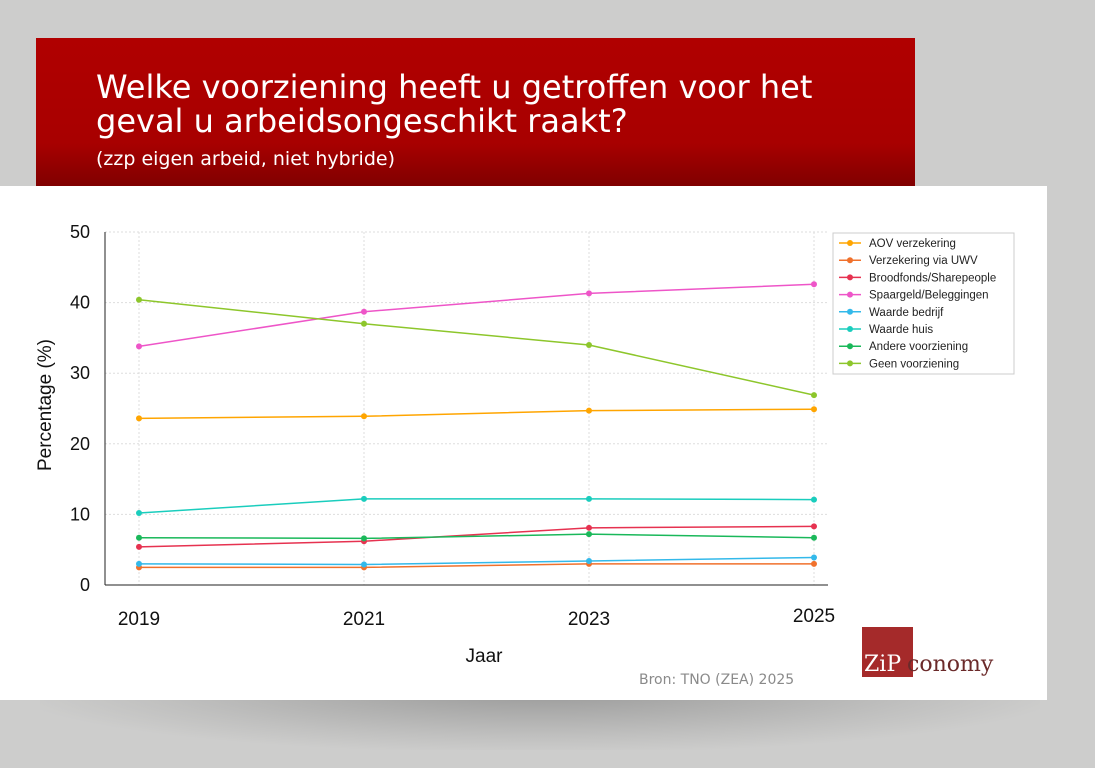 This screenshot has width=1095, height=768. Describe the element at coordinates (540, 720) in the screenshot. I see `card-shadow` at that location.